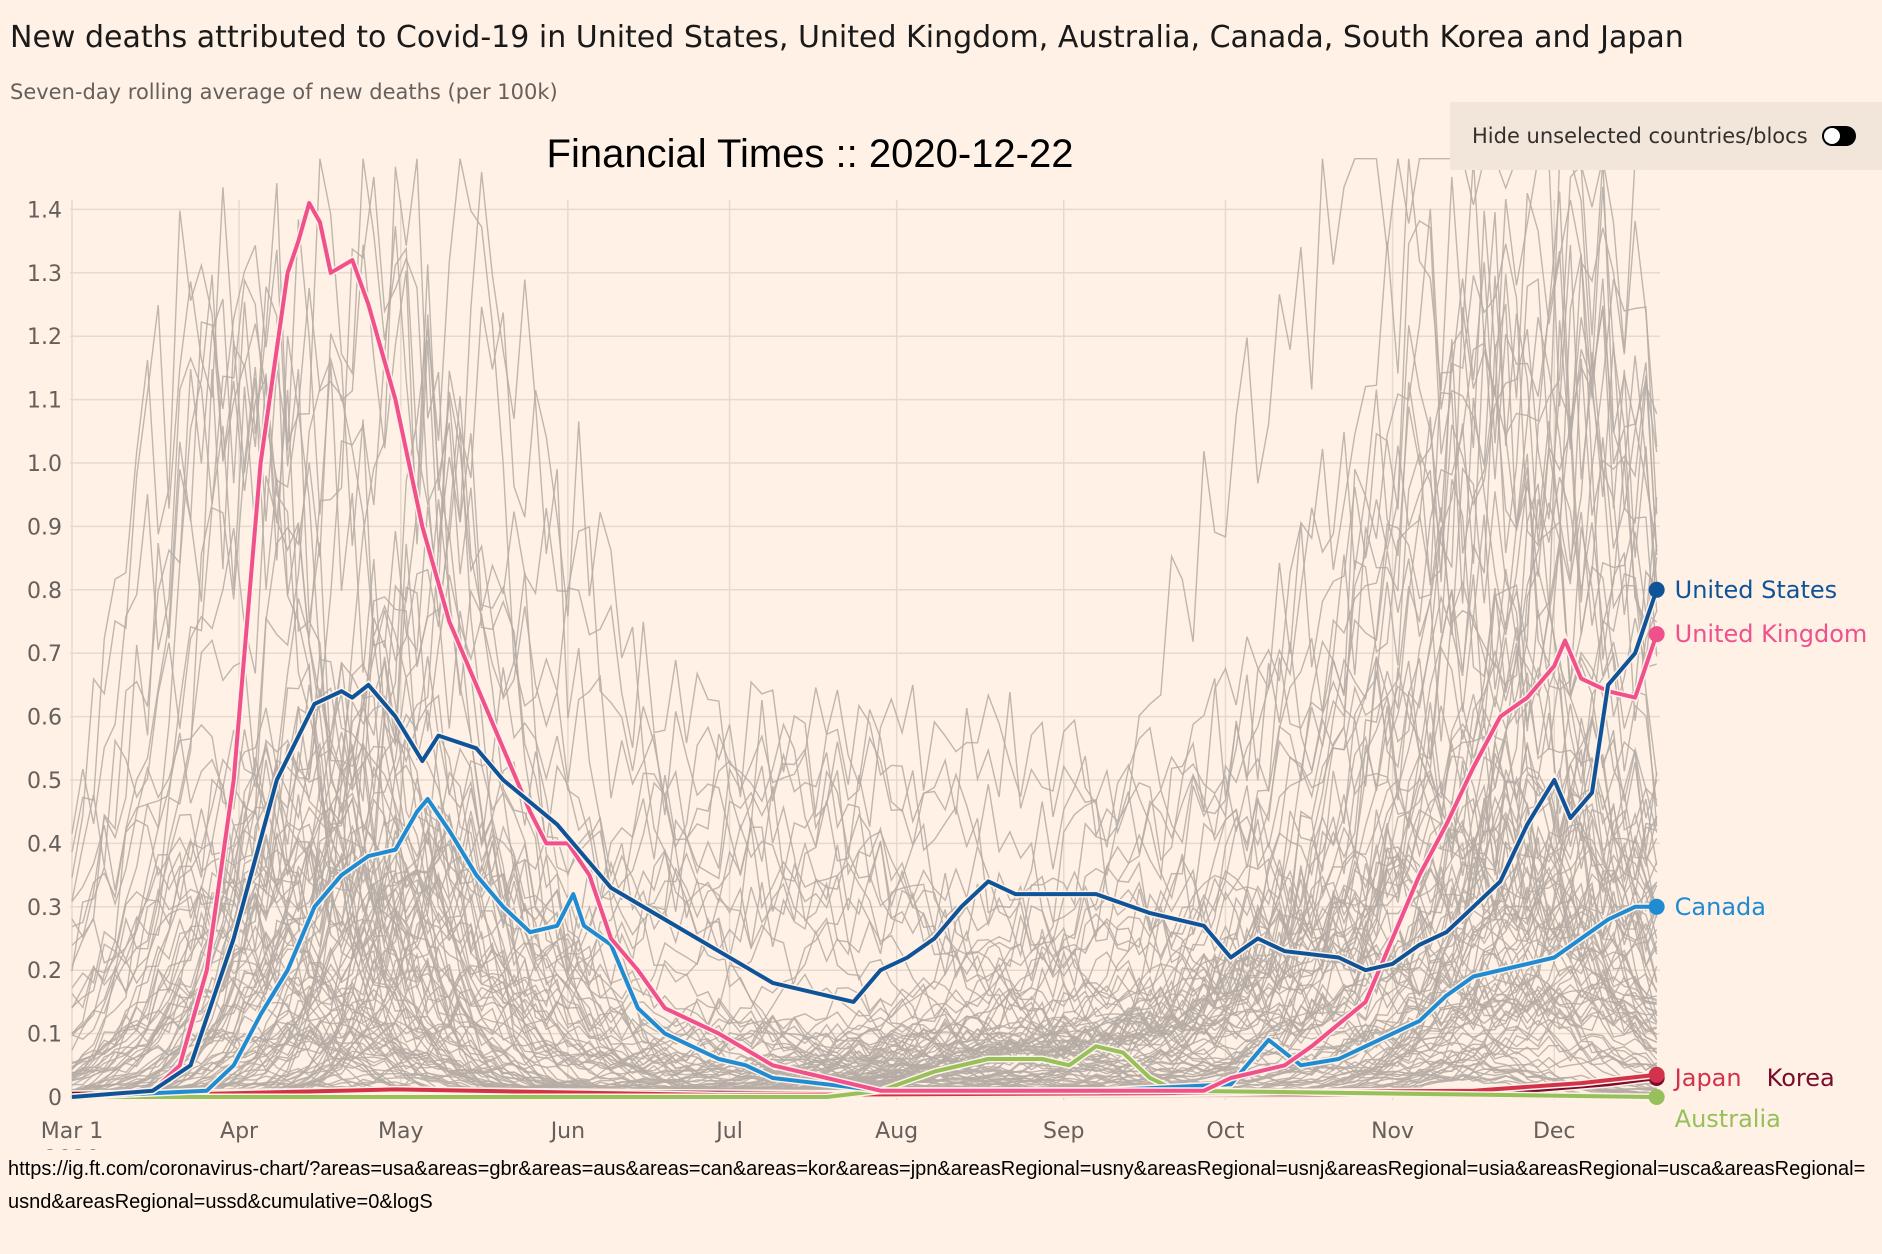 The width and height of the screenshot is (1882, 1254). What do you see at coordinates (44, 908) in the screenshot?
I see `y-tick-label: 0.3` at bounding box center [44, 908].